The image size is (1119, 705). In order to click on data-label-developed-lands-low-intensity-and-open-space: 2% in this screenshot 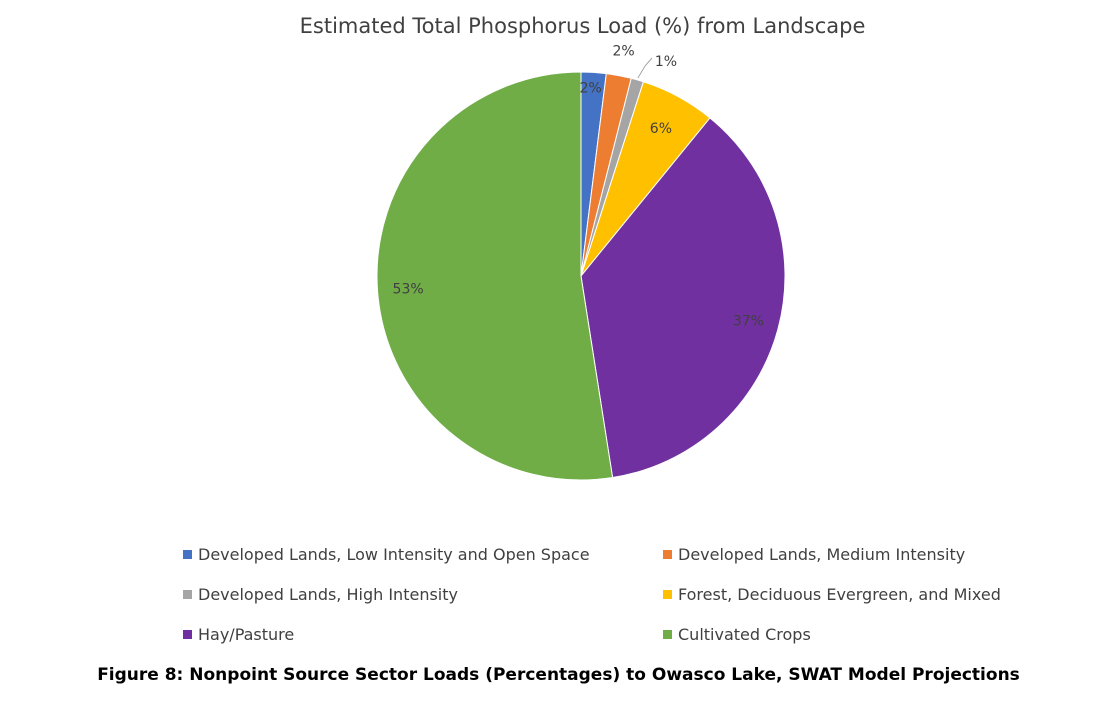, I will do `click(591, 89)`.